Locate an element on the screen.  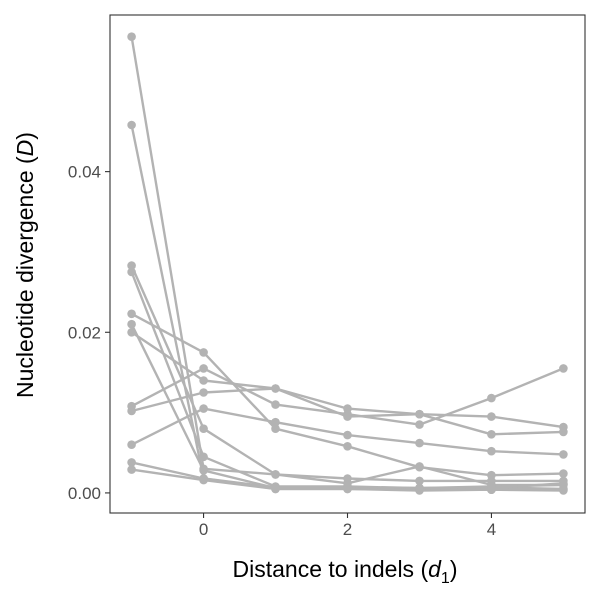
y-tick-label: 0.02 is located at coordinates (84, 332).